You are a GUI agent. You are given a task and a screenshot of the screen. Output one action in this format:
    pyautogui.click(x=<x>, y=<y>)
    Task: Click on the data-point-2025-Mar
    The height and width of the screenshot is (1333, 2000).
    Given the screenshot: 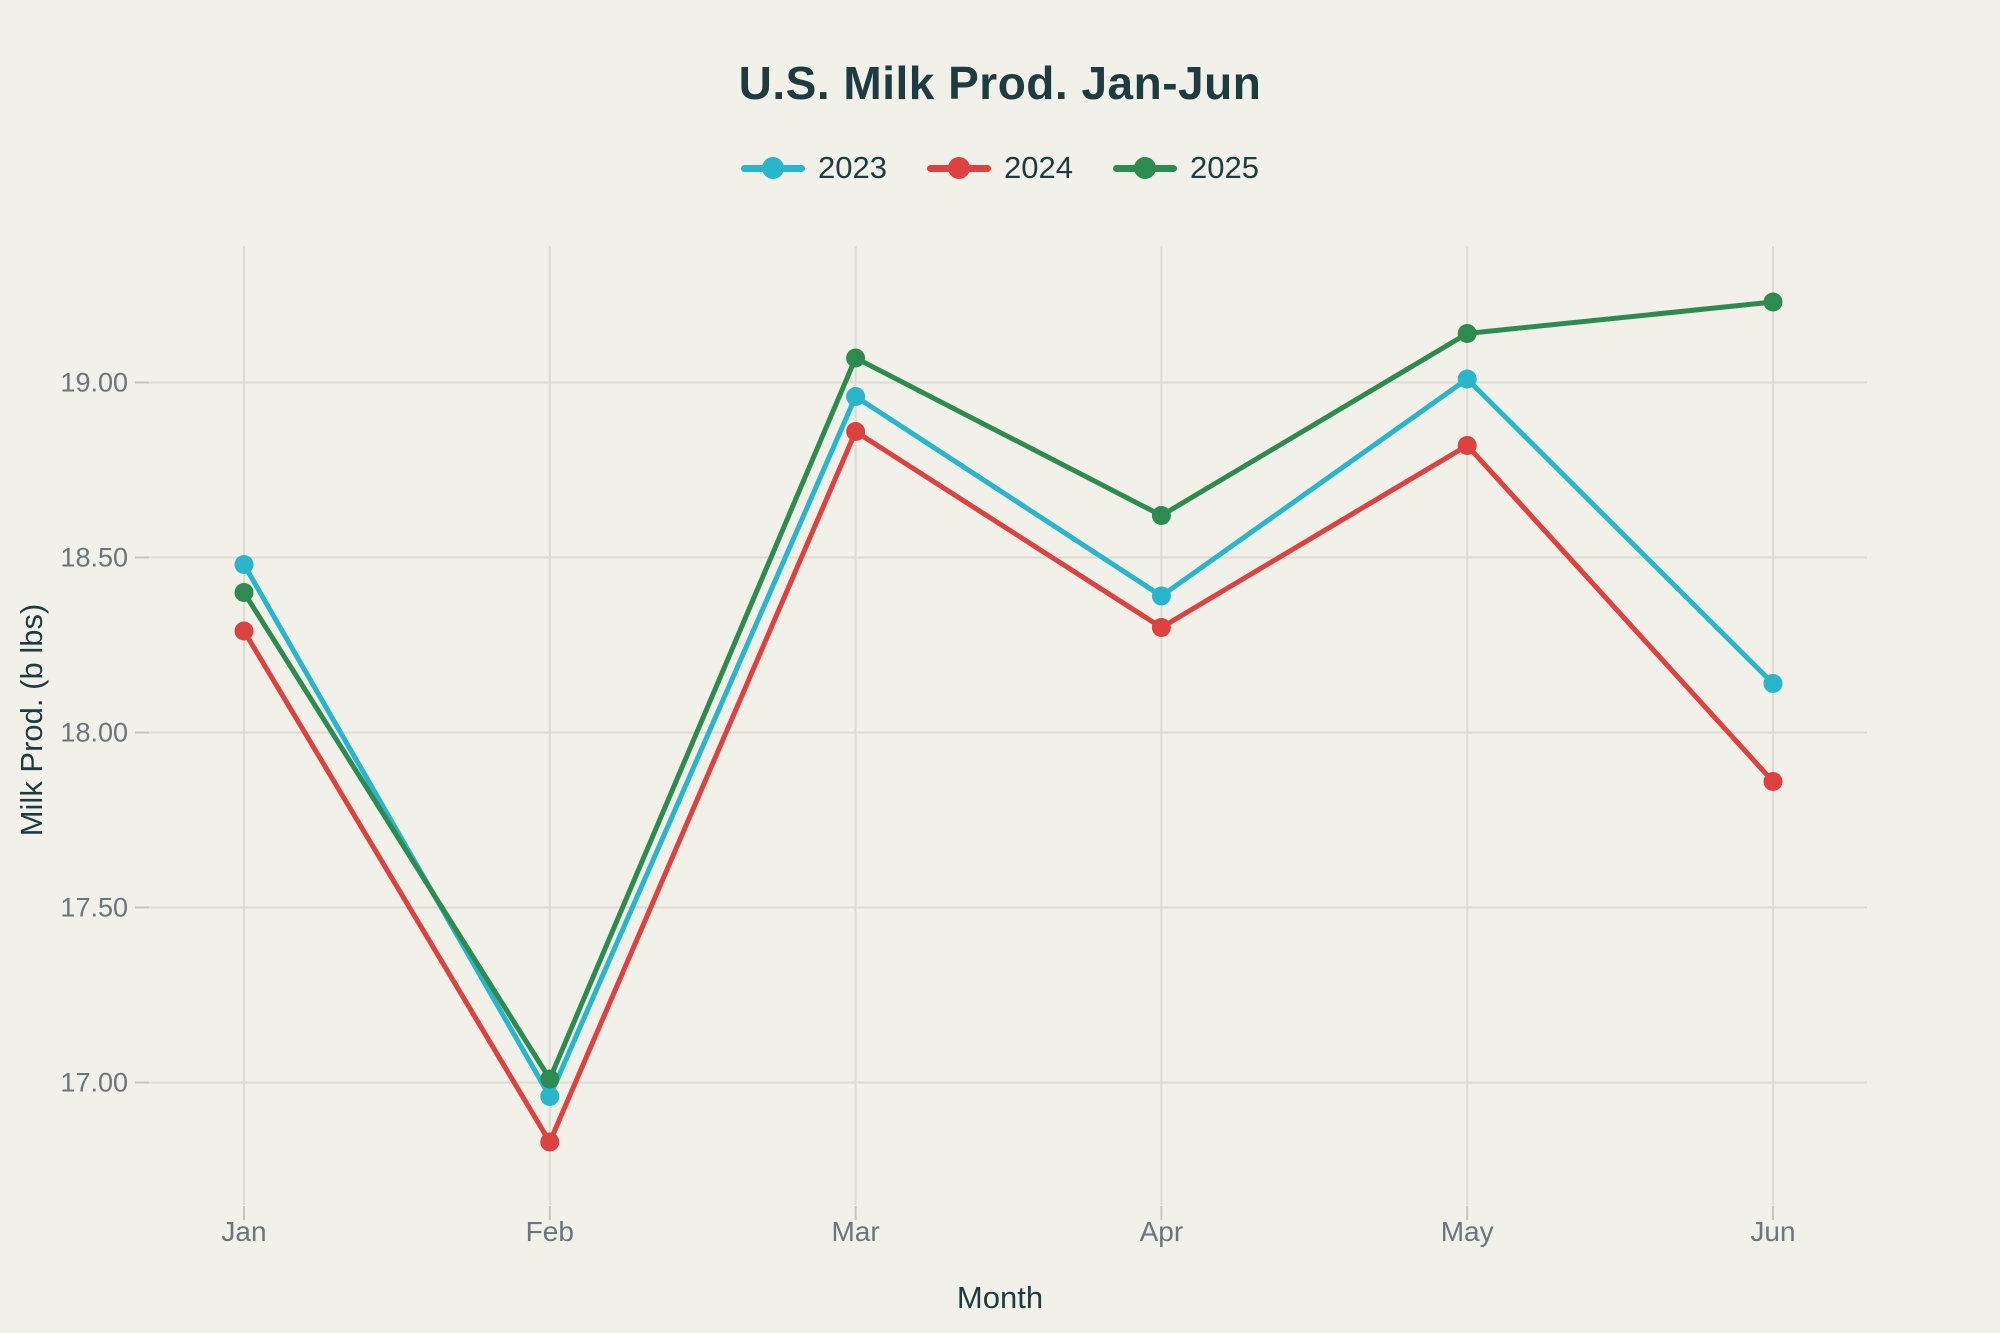 What is the action you would take?
    pyautogui.click(x=856, y=358)
    